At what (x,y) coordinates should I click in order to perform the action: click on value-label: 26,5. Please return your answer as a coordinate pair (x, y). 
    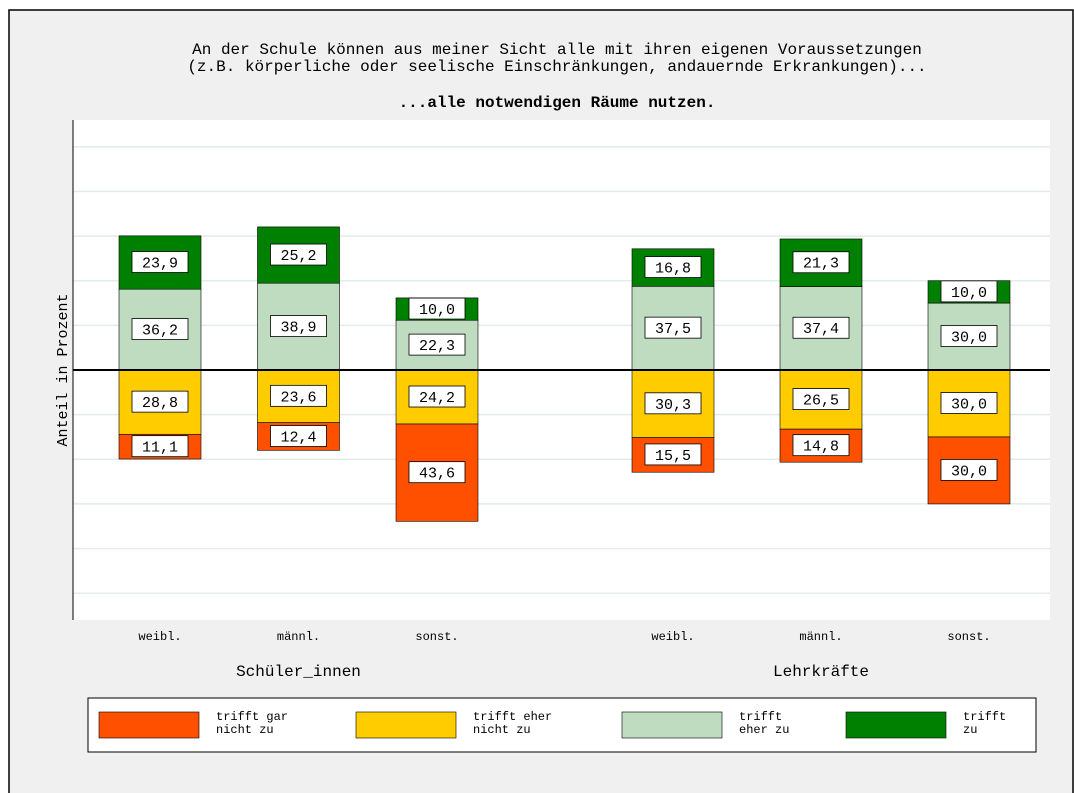
    Looking at the image, I should click on (821, 401).